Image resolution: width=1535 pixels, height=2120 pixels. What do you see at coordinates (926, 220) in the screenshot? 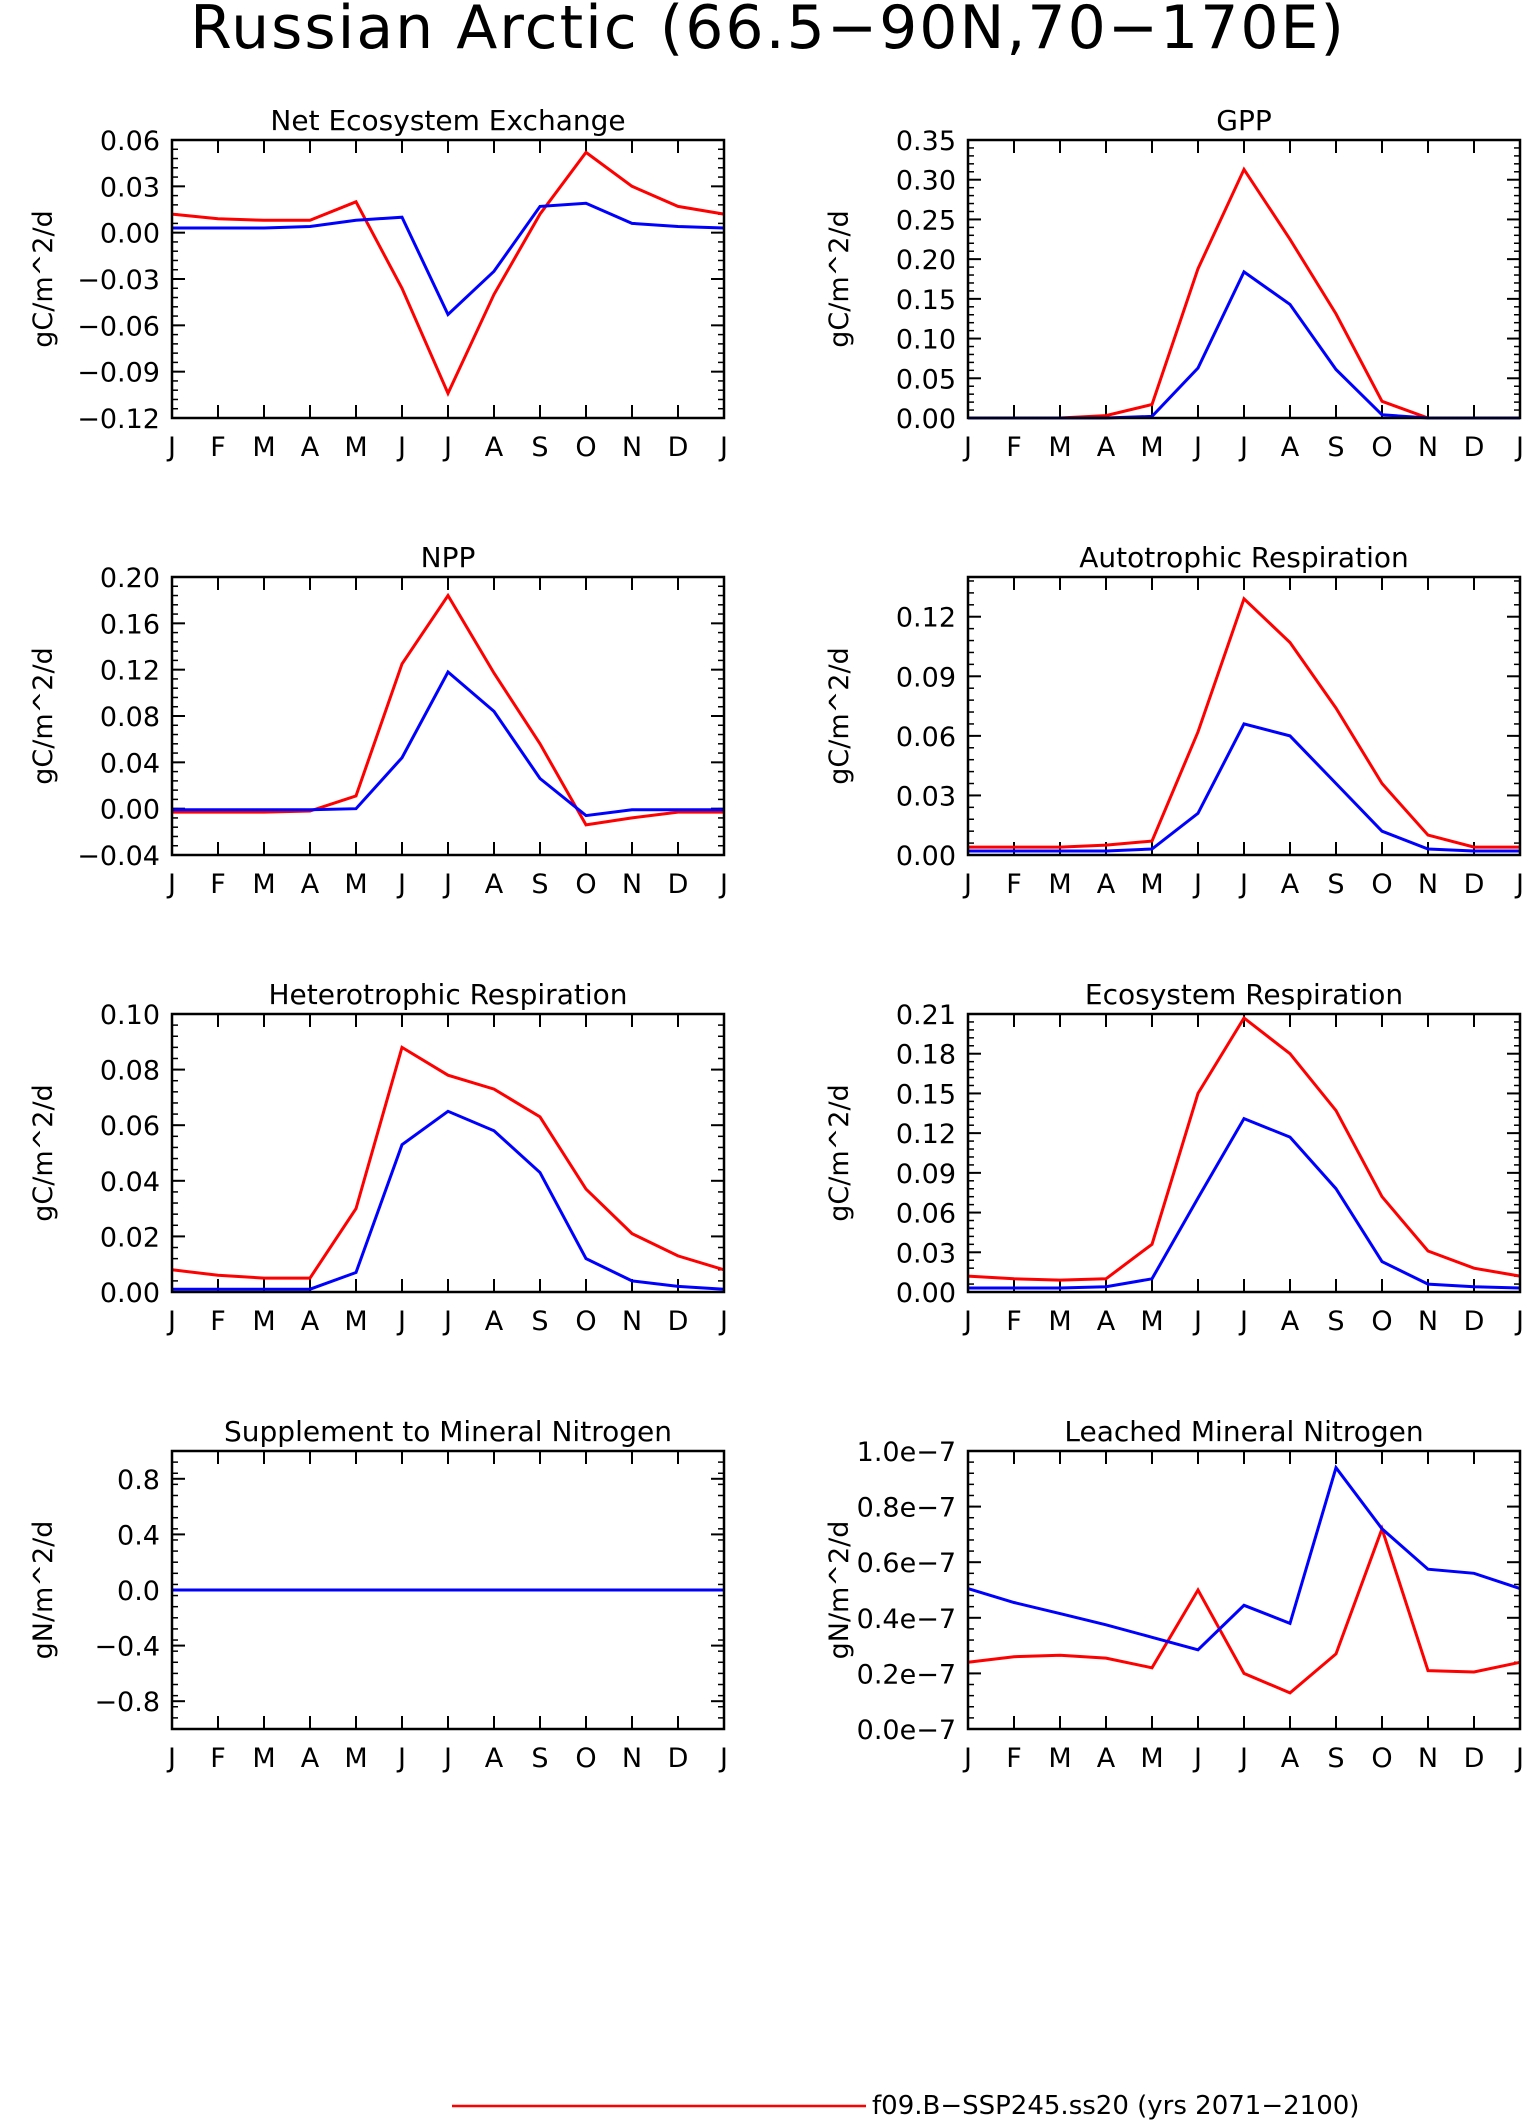
I see `y-tick-label: 0.25` at bounding box center [926, 220].